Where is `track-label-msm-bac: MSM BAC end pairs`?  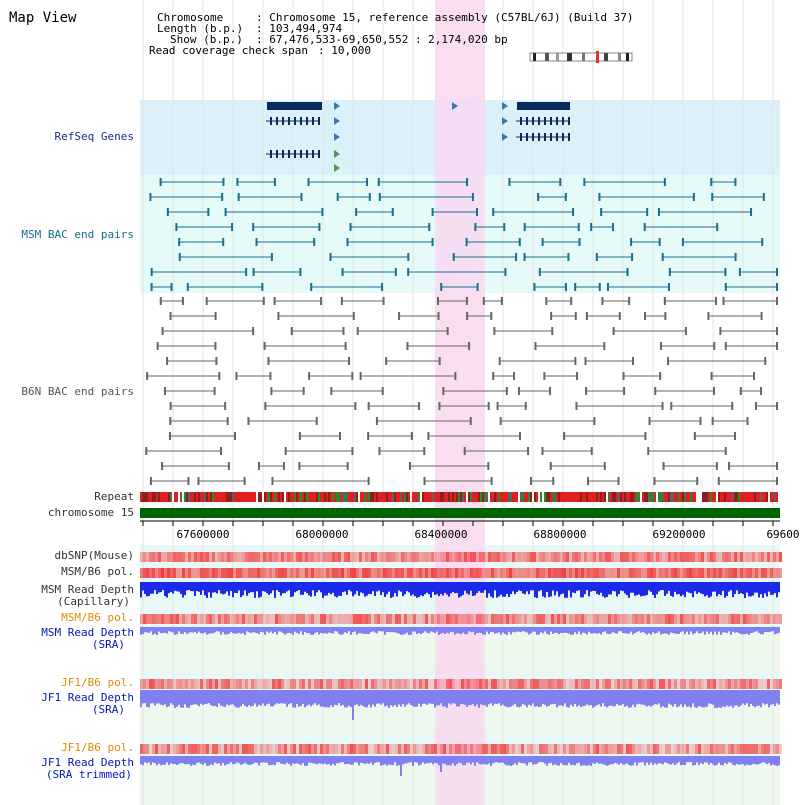
track-label-msm-bac: MSM BAC end pairs is located at coordinates (77, 234).